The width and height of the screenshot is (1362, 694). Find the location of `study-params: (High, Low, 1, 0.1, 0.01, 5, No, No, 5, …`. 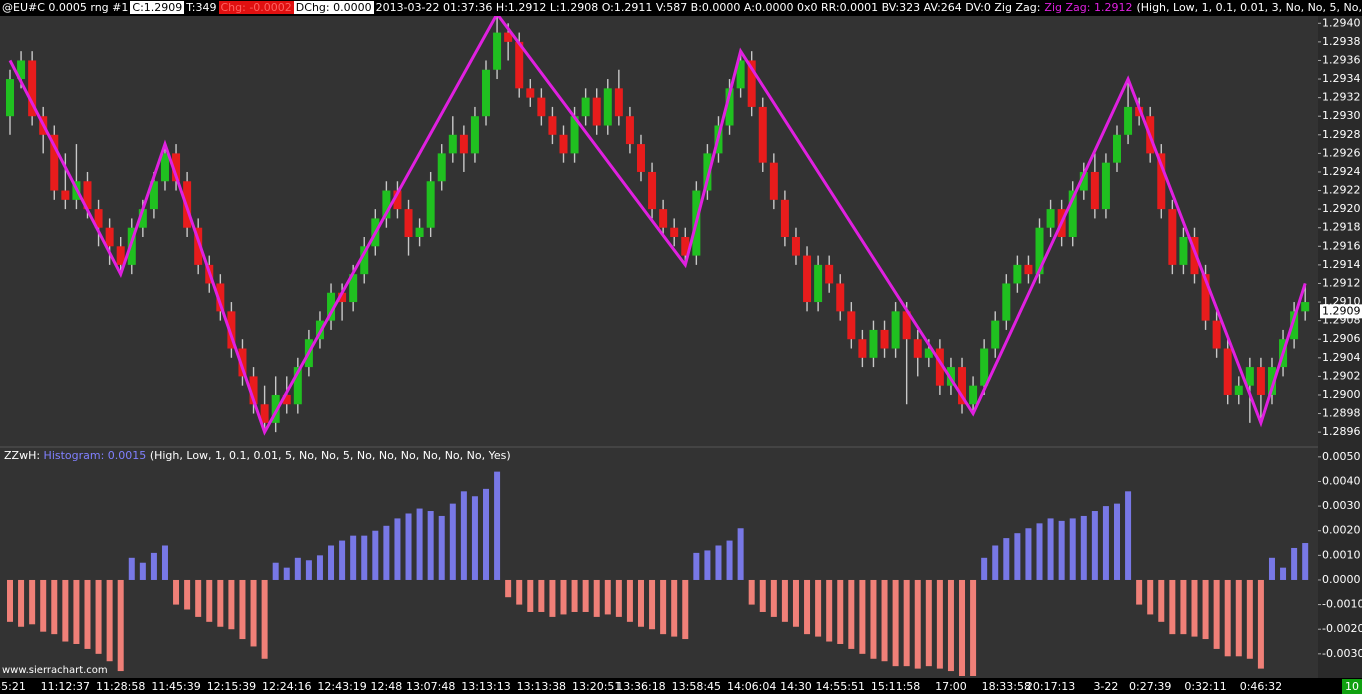

study-params: (High, Low, 1, 0.1, 0.01, 5, No, No, 5, … is located at coordinates (330, 455).